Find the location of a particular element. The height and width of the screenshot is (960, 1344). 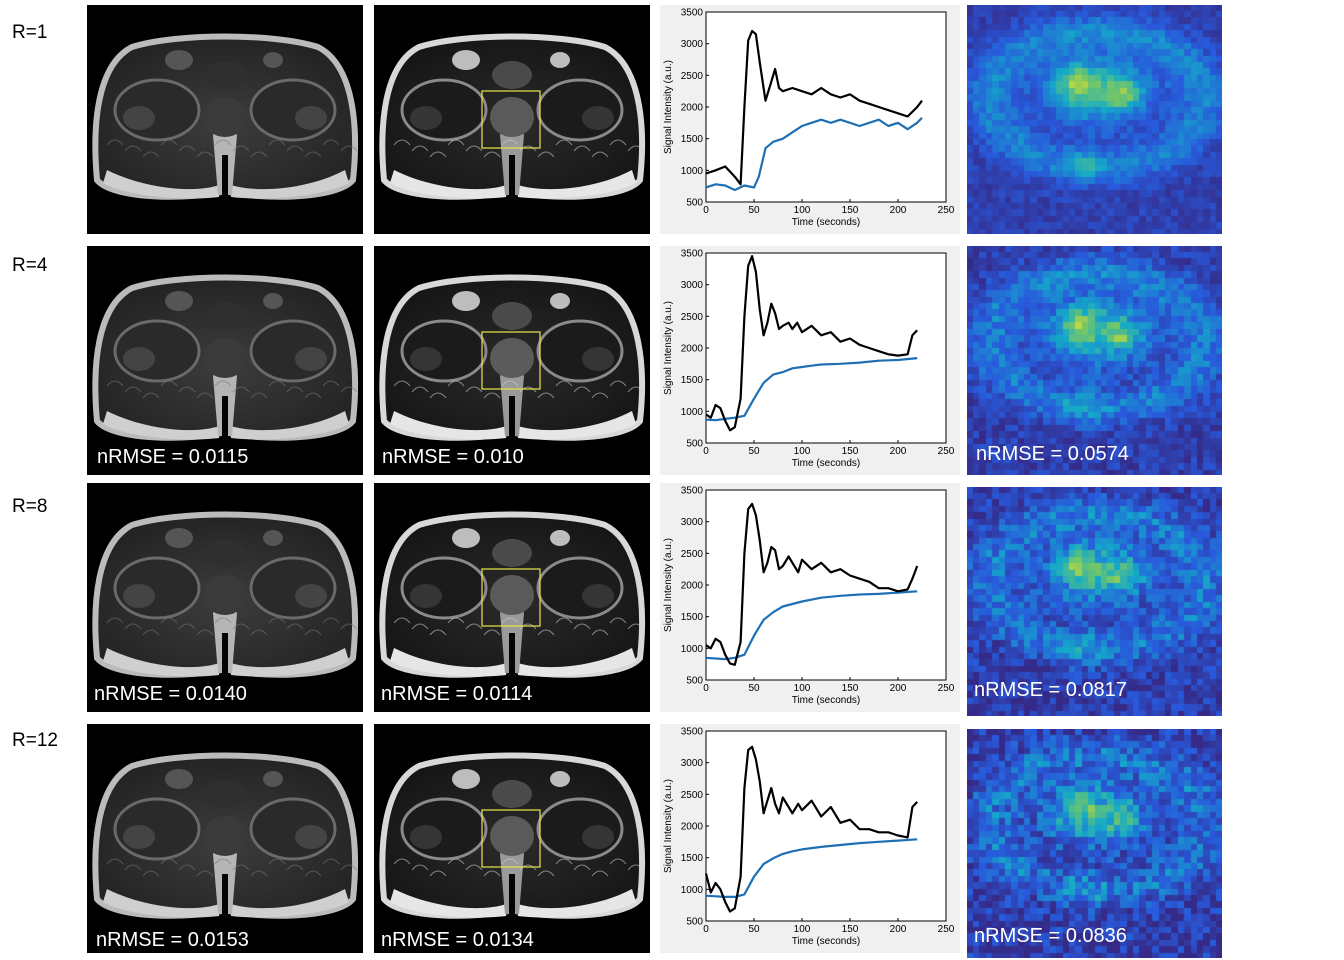

bladder is located at coordinates (512, 316).